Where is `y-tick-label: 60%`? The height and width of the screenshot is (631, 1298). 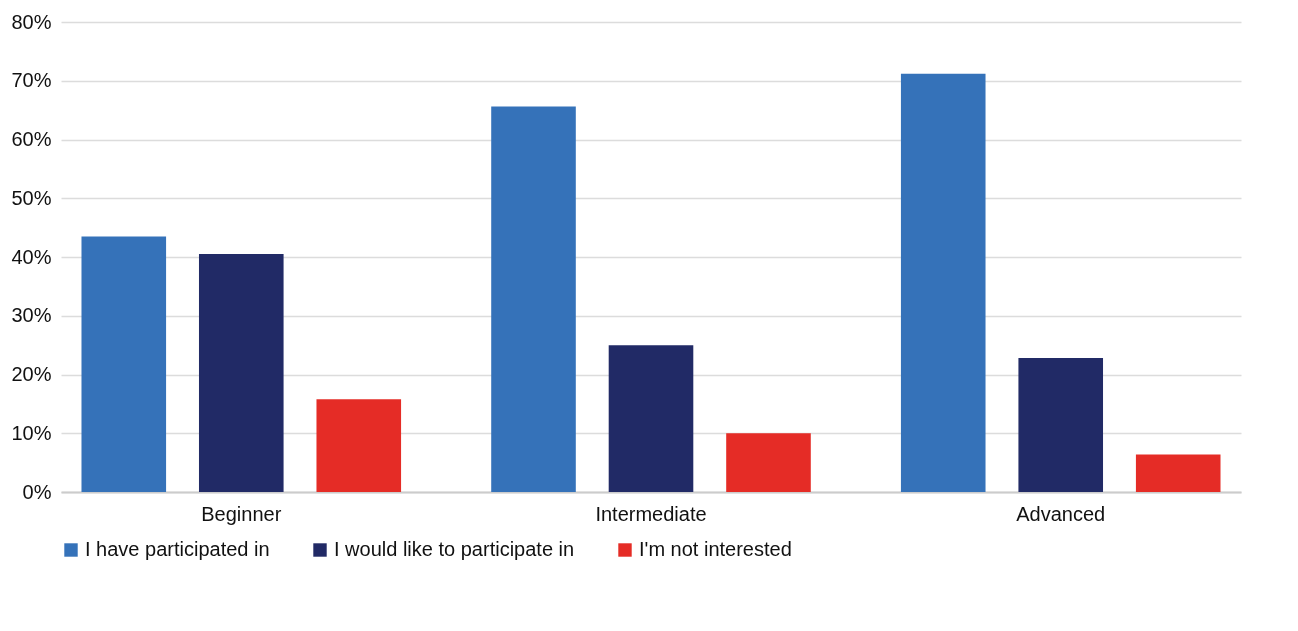 y-tick-label: 60% is located at coordinates (31, 139).